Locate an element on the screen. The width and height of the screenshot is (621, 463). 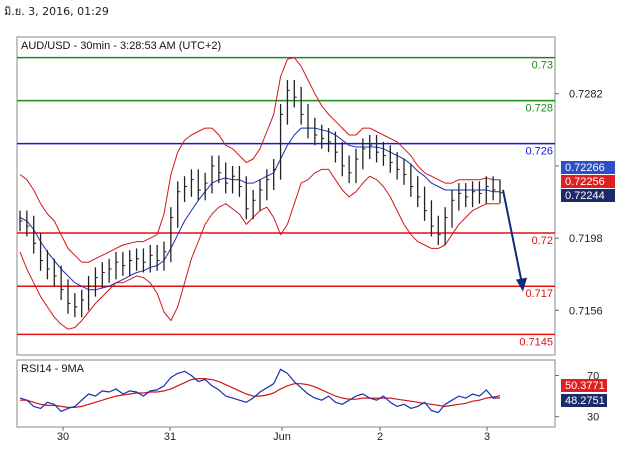
x-tick-label: 31 is located at coordinates (170, 437).